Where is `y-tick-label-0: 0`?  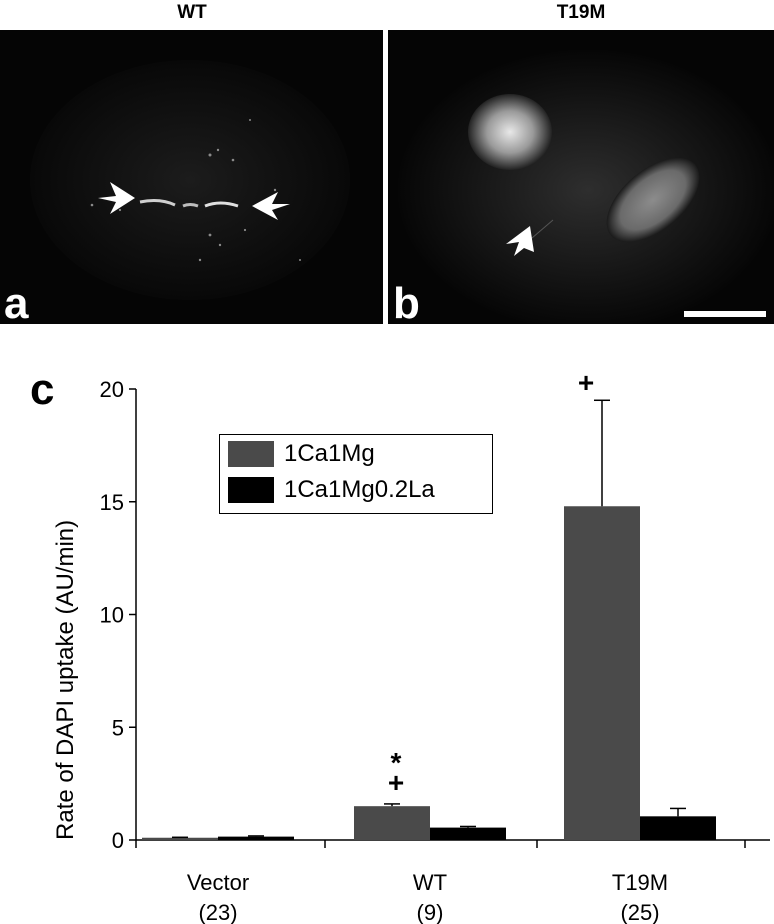
y-tick-label-0: 0 is located at coordinates (118, 840).